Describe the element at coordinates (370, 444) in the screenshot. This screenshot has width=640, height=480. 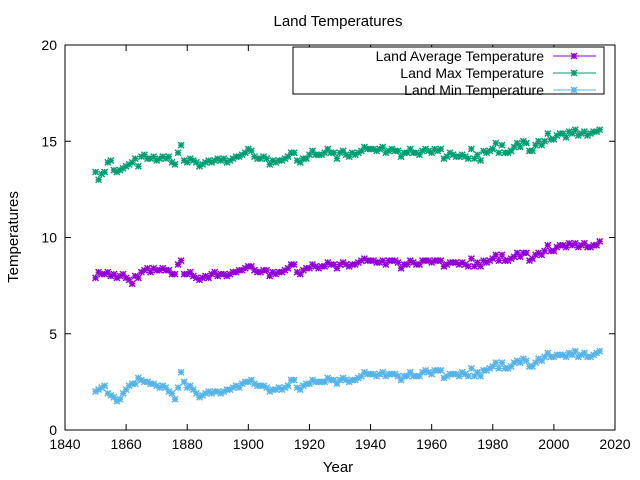
I see `x-tick-label: 1940` at that location.